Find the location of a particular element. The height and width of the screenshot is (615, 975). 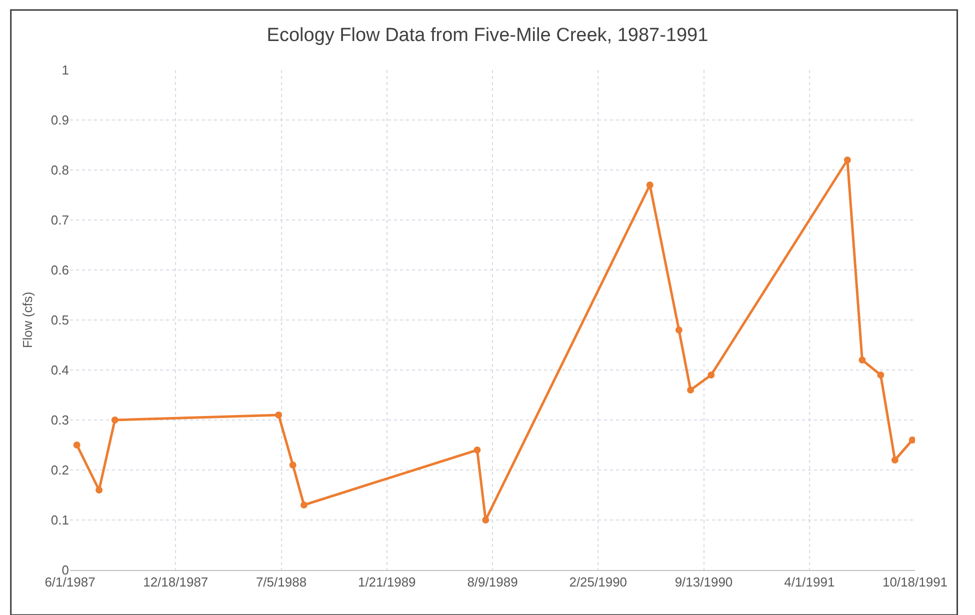

y-tick-label: 0.4 is located at coordinates (59, 370).